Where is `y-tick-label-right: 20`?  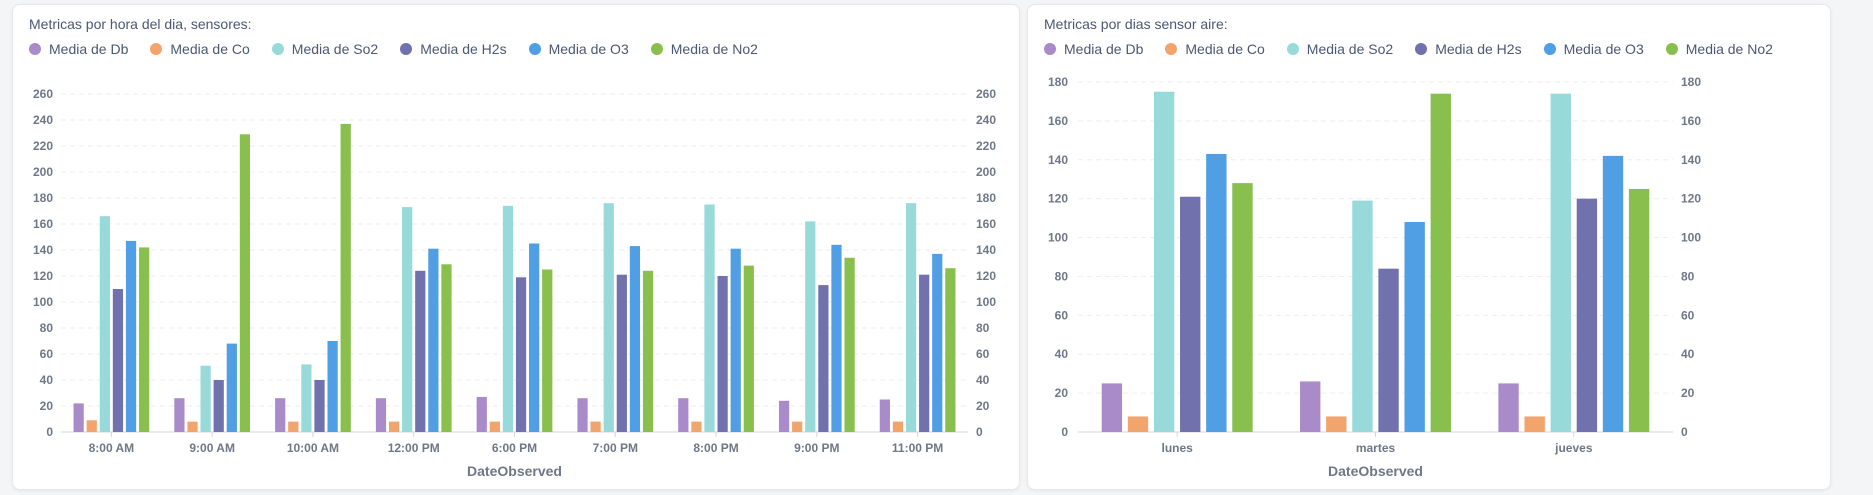 y-tick-label-right: 20 is located at coordinates (1688, 393).